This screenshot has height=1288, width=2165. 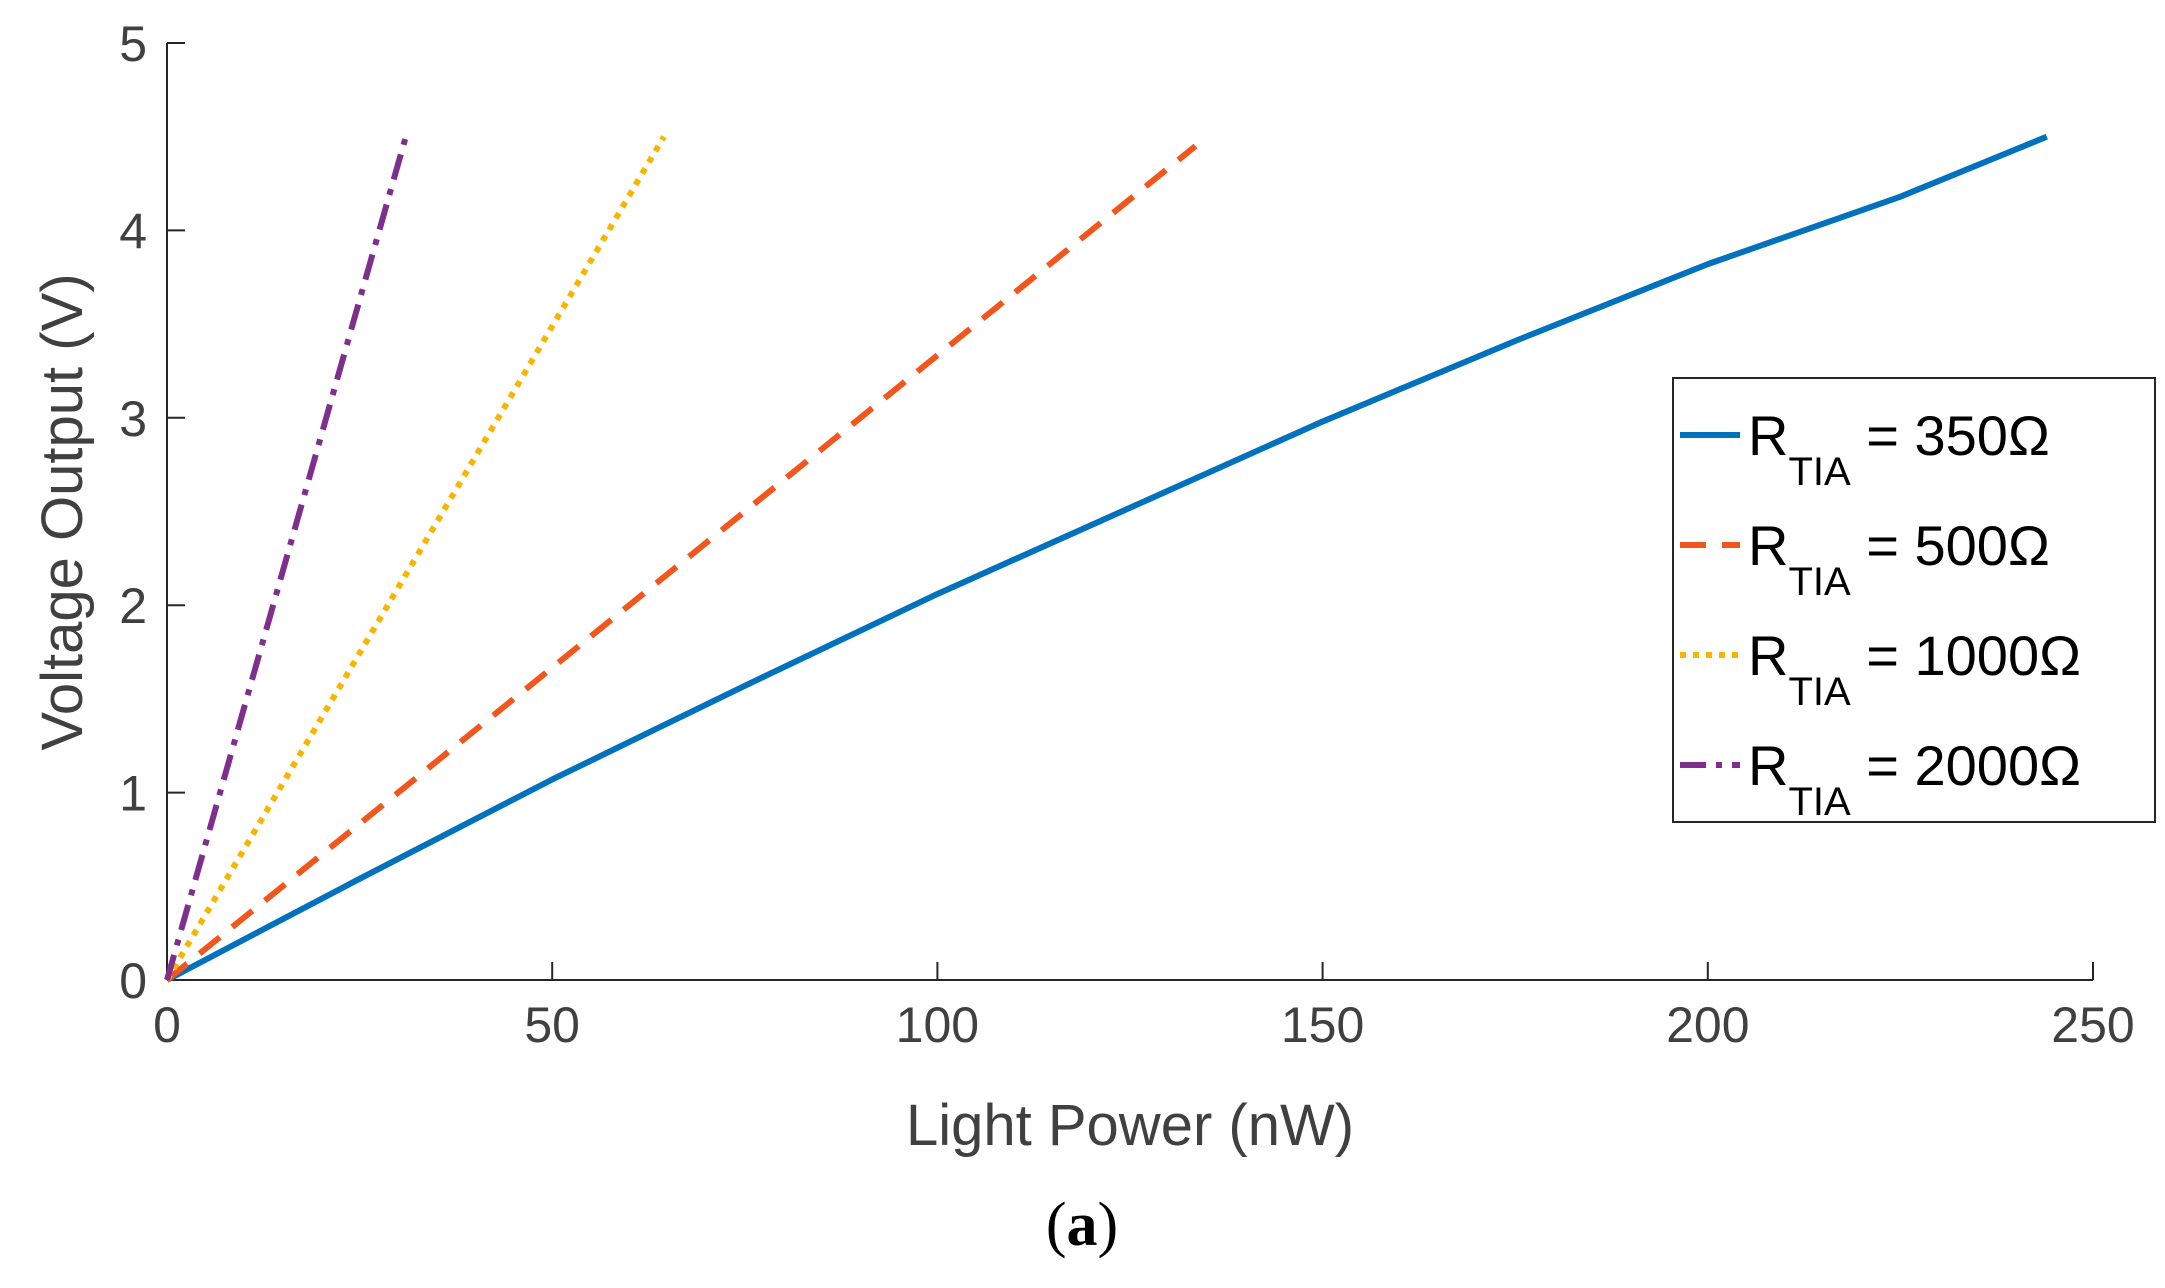 I want to click on legend-label-3: RTIA = 1000Ω, so click(x=1914, y=669).